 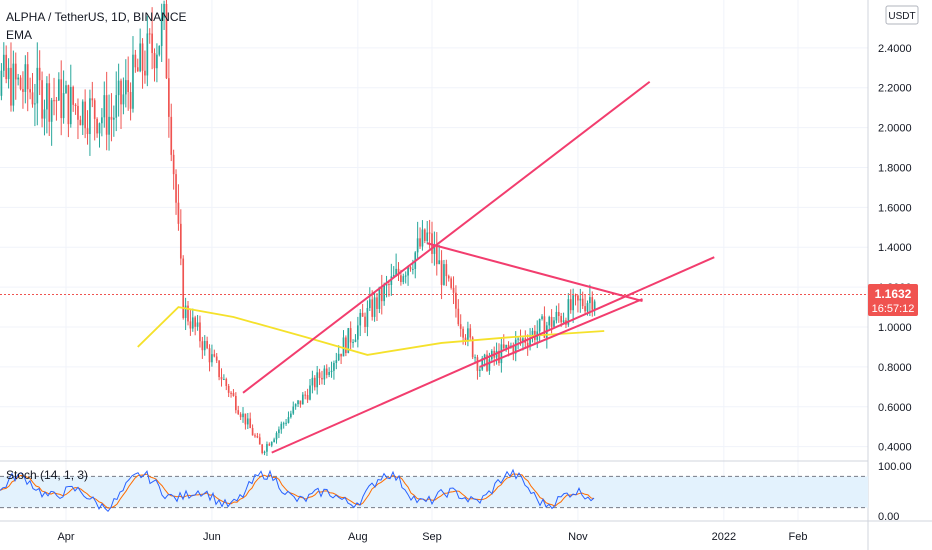 What do you see at coordinates (895, 467) in the screenshot?
I see `stoch-tick-label: 100.00` at bounding box center [895, 467].